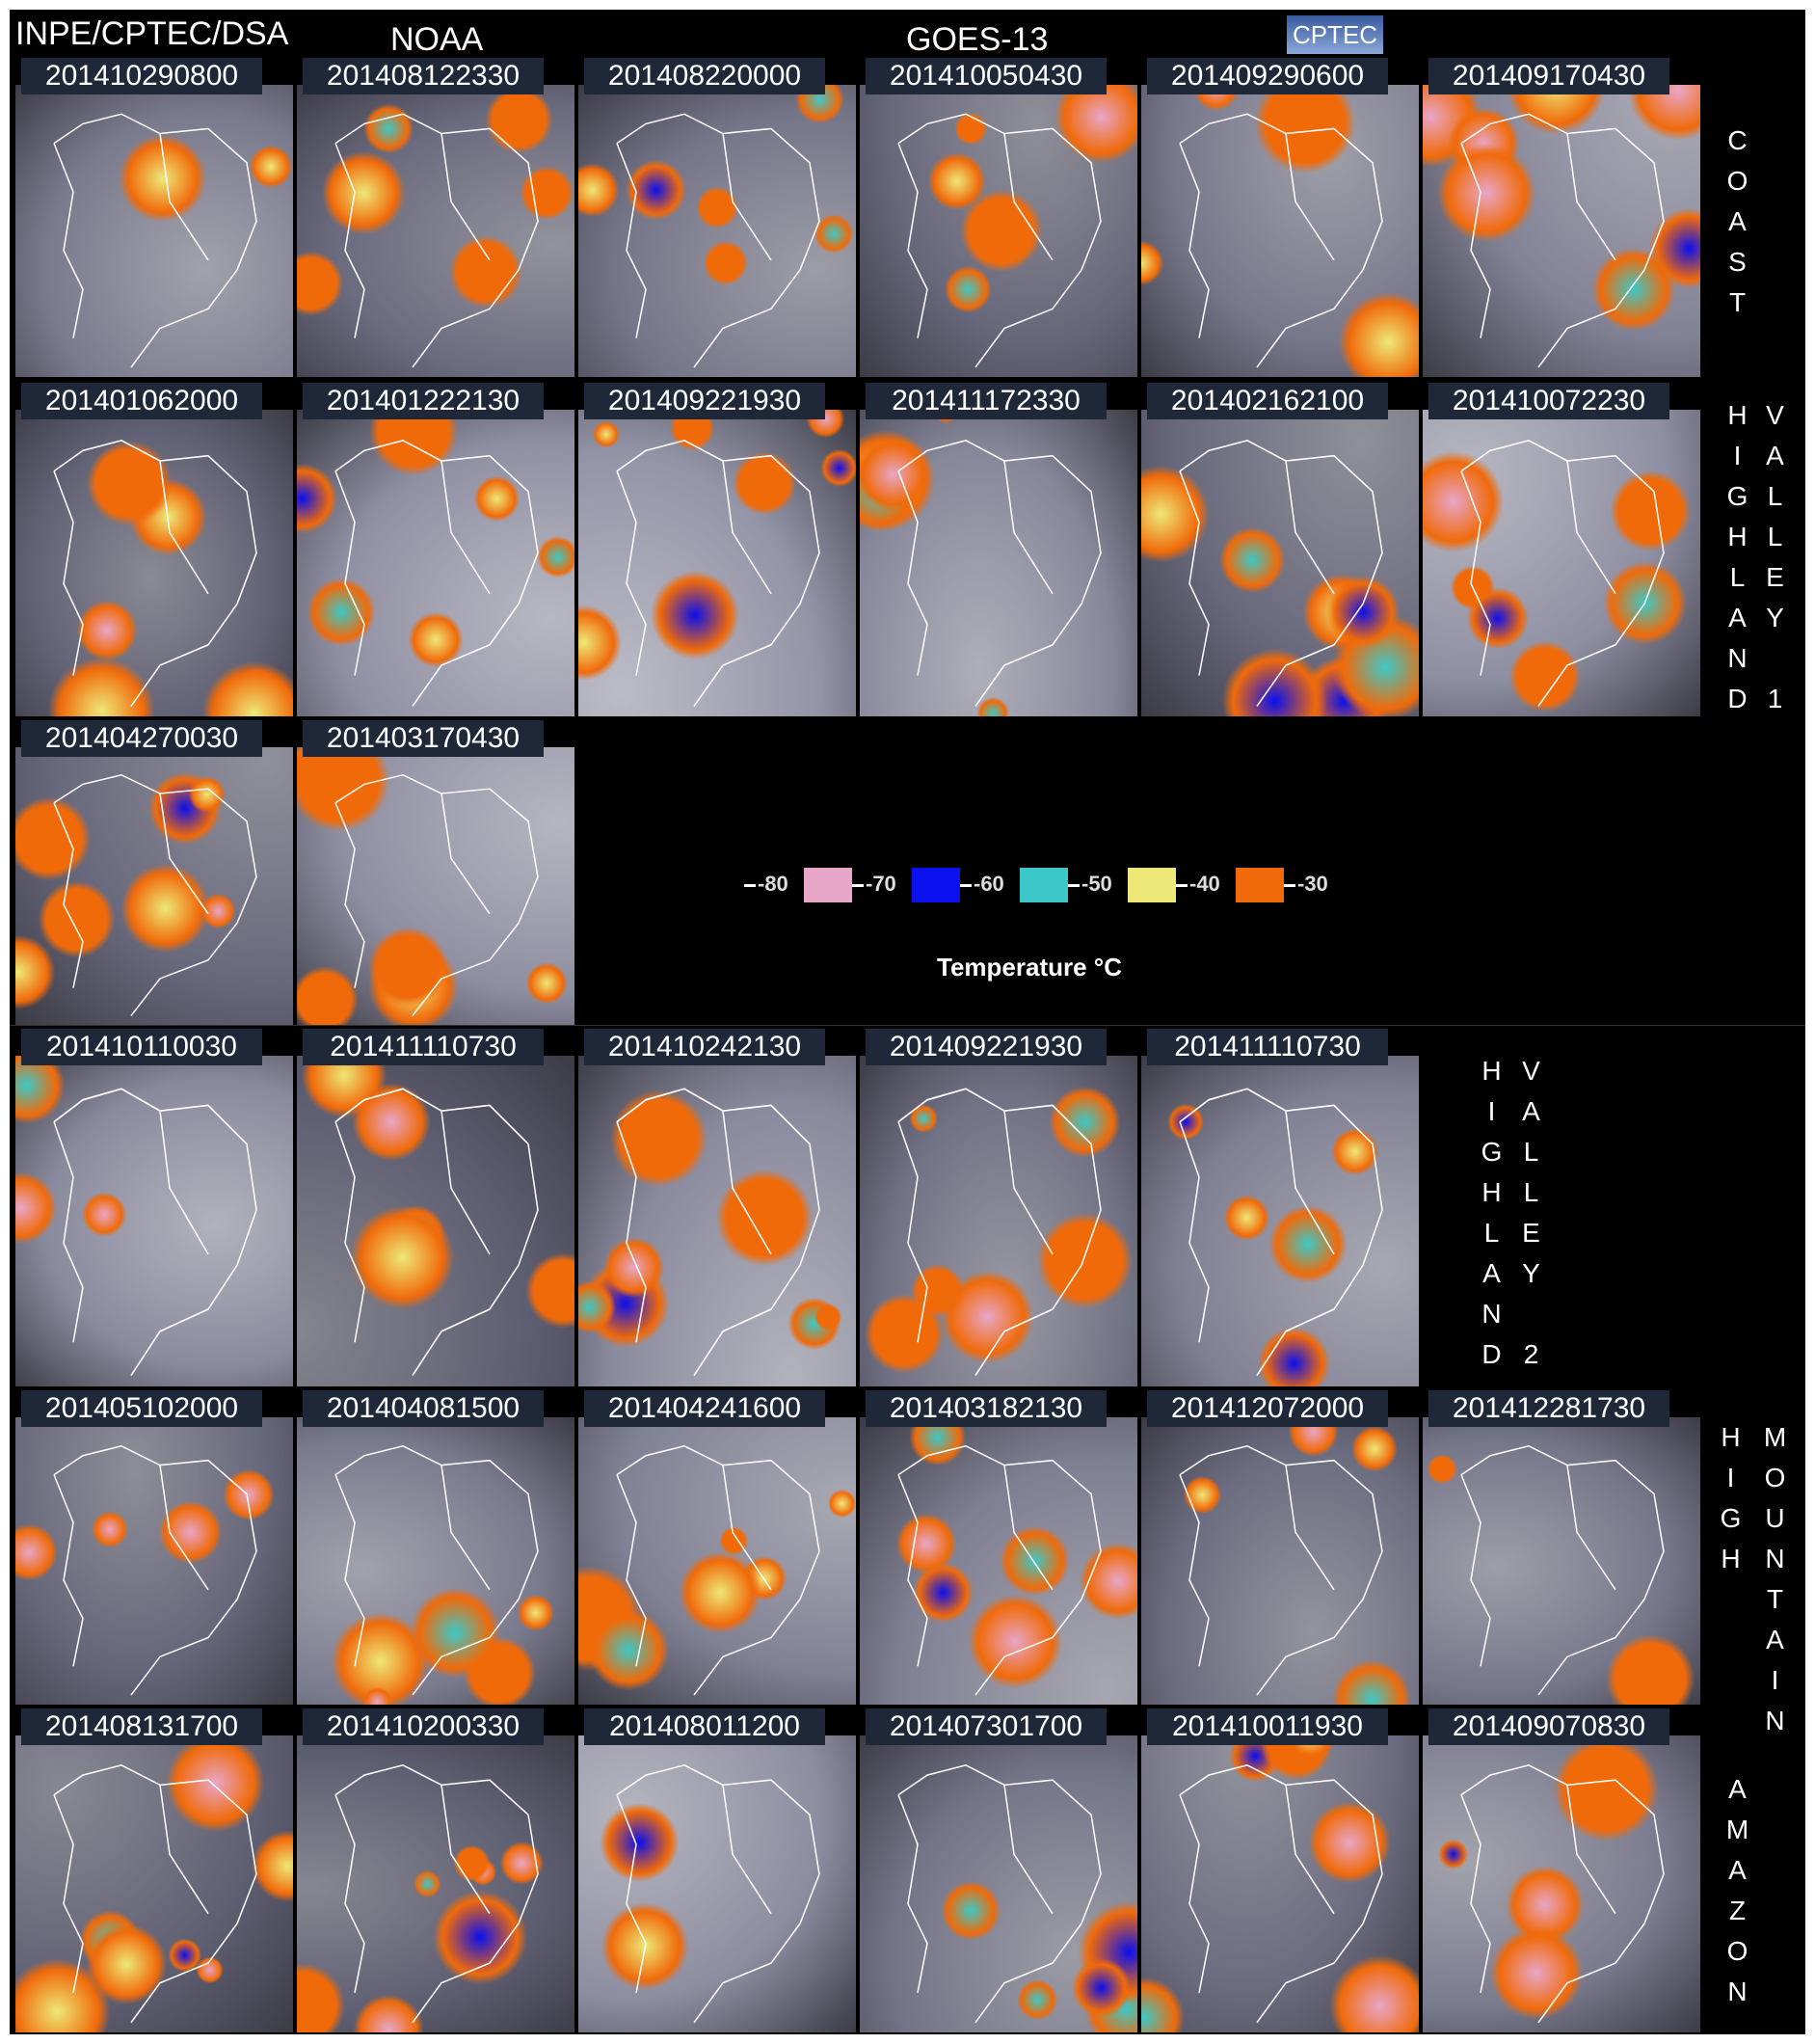 This screenshot has height=2044, width=1815. I want to click on region-label: HIGH, so click(1731, 1503).